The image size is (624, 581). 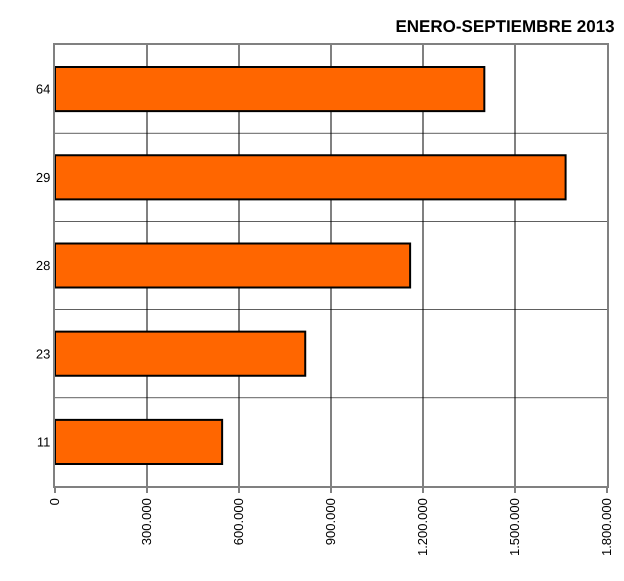 What do you see at coordinates (54, 502) in the screenshot?
I see `x-tick-label: 0` at bounding box center [54, 502].